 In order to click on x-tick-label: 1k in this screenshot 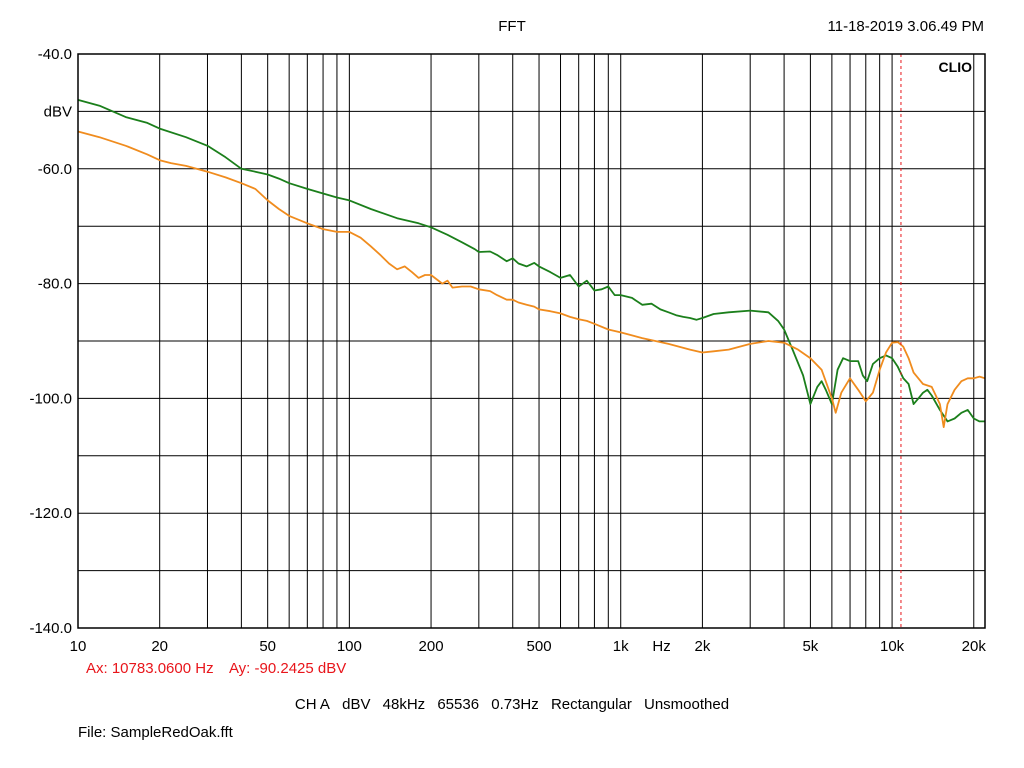, I will do `click(621, 646)`.